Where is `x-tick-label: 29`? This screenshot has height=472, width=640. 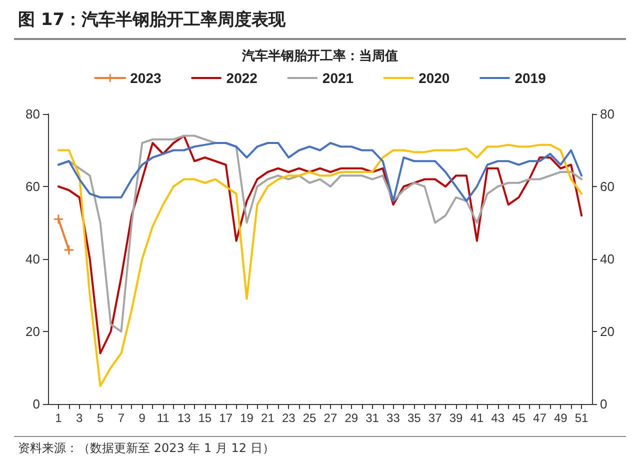 x-tick-label: 29 is located at coordinates (351, 418).